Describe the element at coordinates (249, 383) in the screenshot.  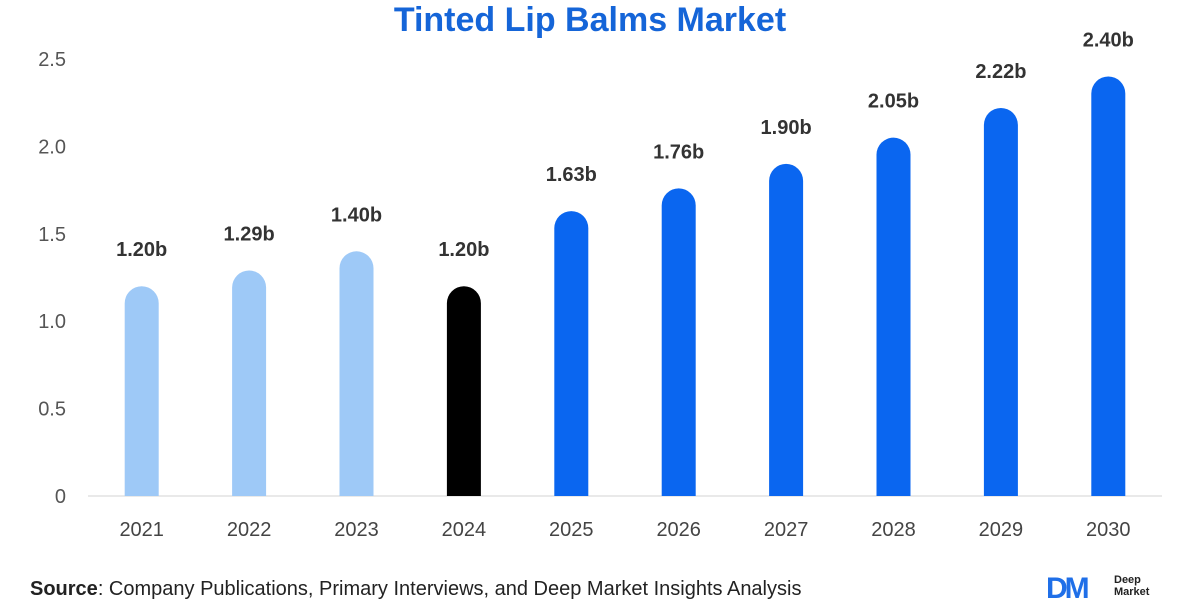
I see `bar-2022` at that location.